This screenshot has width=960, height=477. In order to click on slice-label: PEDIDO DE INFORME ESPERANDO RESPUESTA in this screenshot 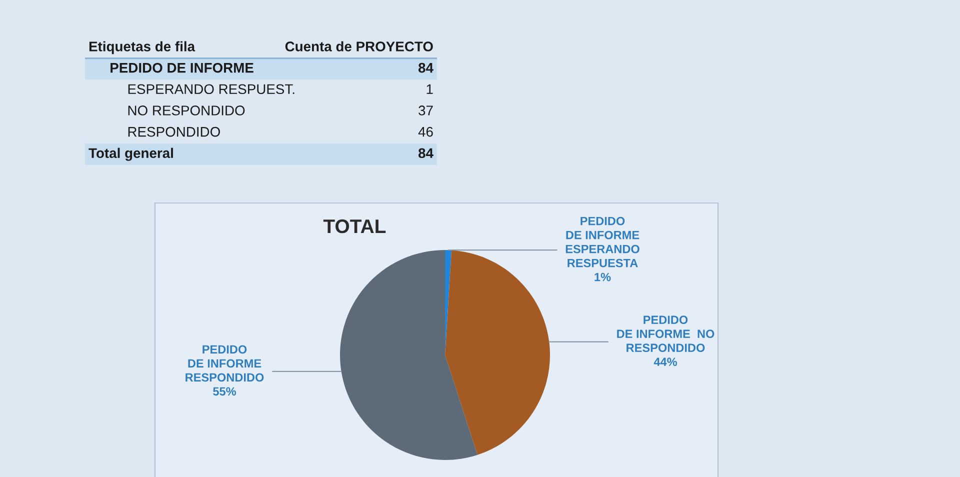, I will do `click(603, 242)`.